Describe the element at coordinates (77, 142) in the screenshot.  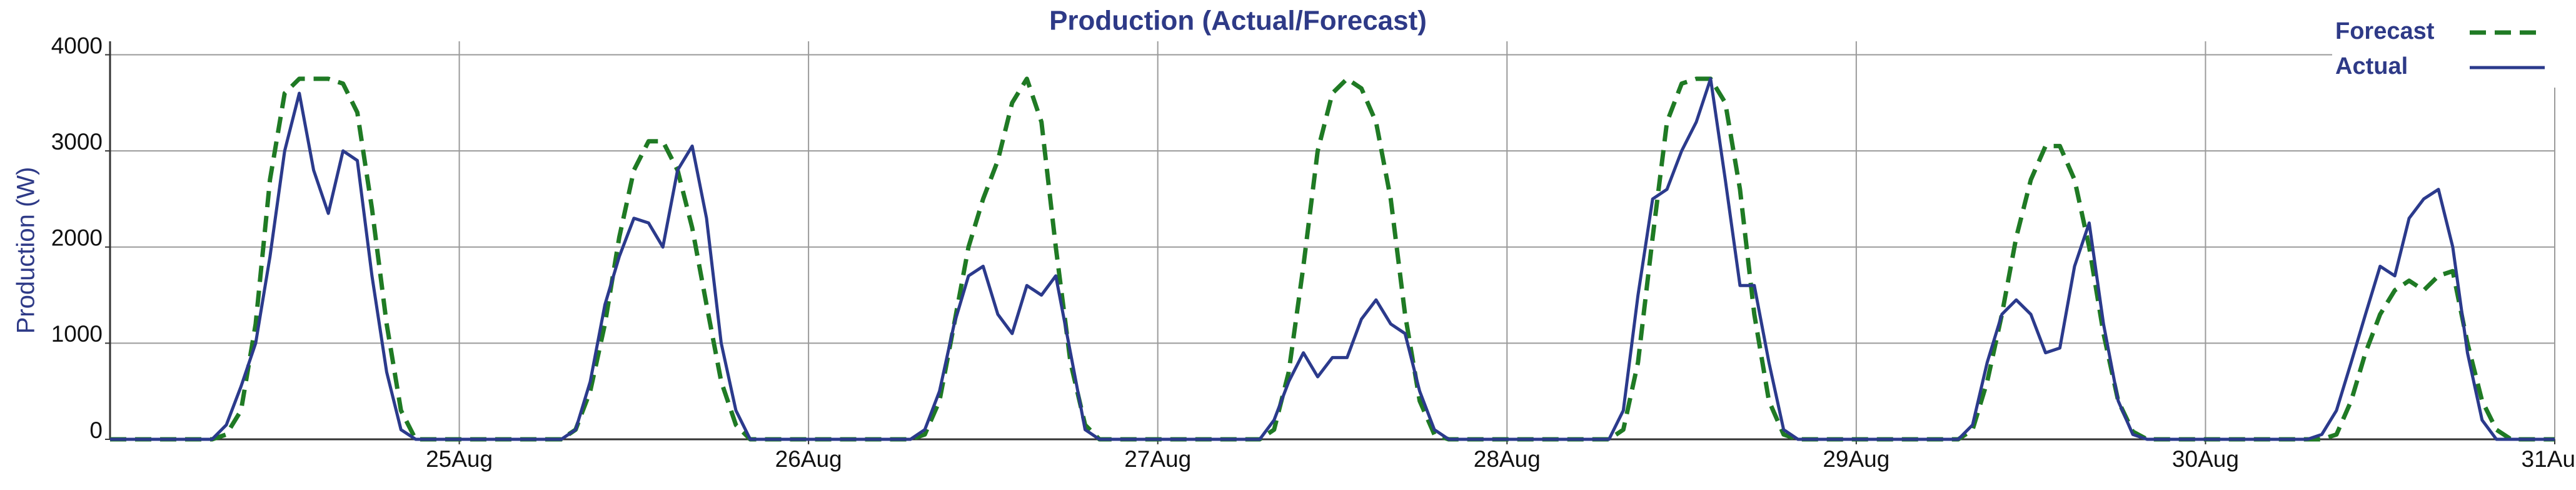
I see `y-tick-label: 3000` at that location.